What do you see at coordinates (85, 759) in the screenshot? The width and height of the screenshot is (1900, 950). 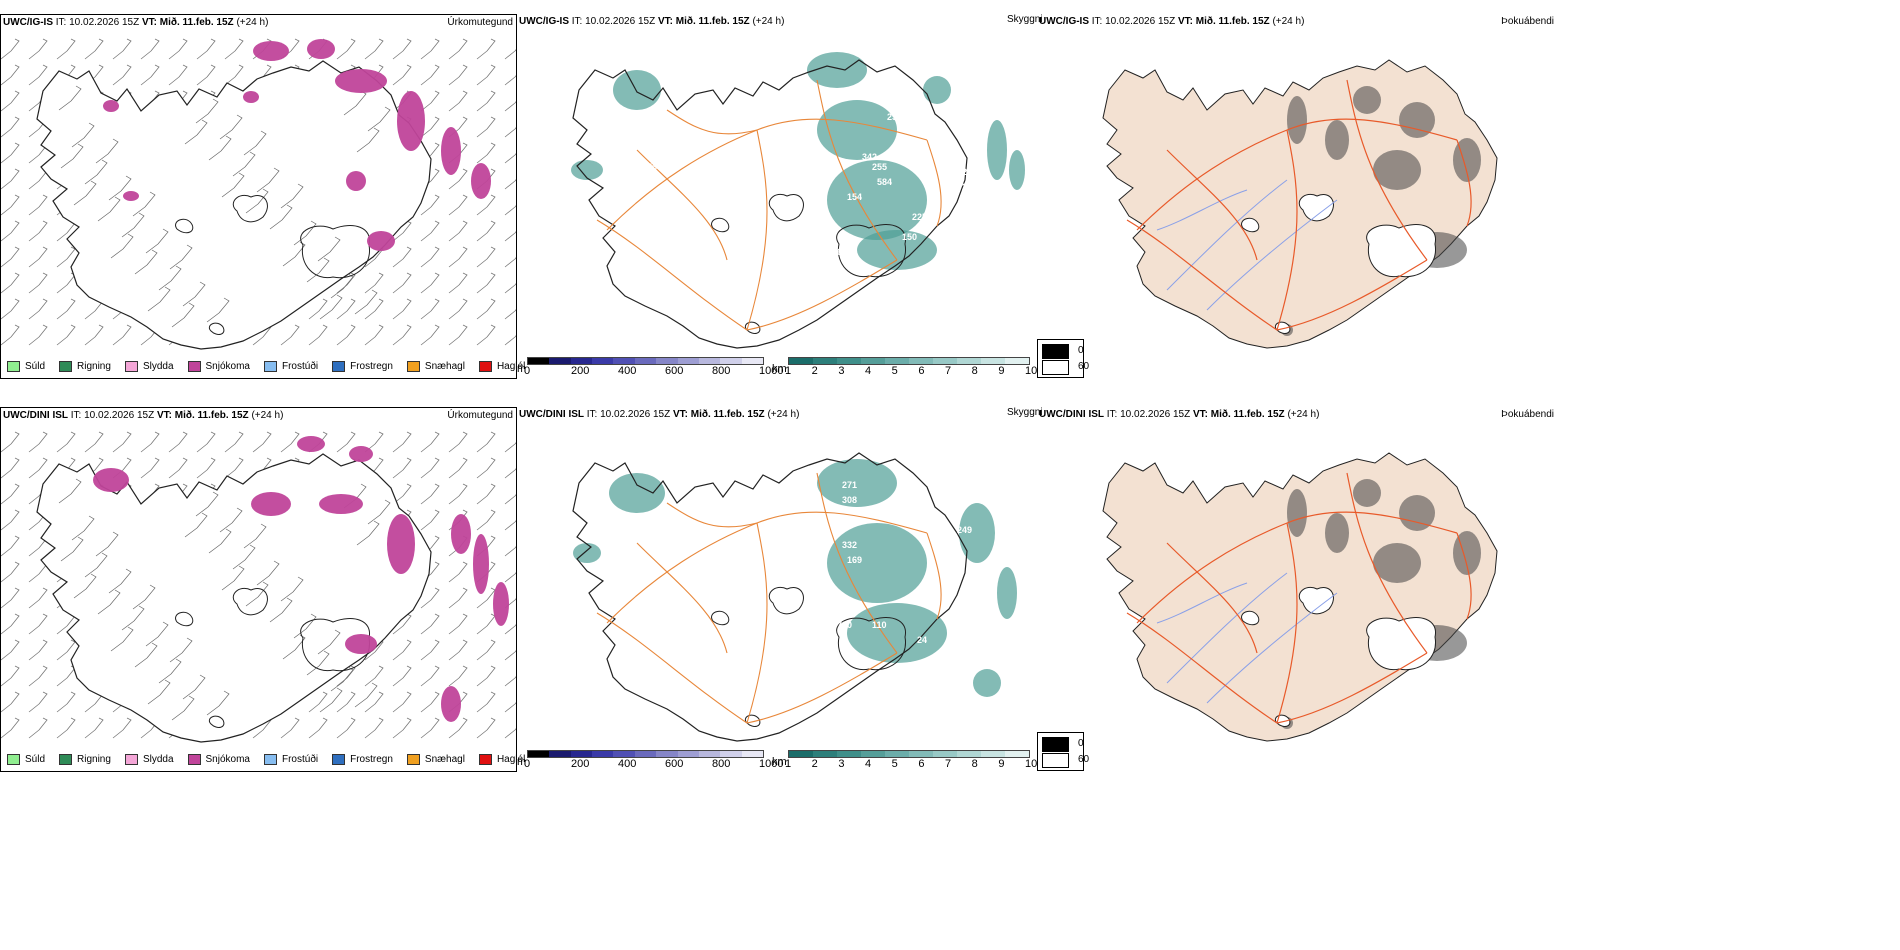 I see `precip-legend-item: Rigning` at bounding box center [85, 759].